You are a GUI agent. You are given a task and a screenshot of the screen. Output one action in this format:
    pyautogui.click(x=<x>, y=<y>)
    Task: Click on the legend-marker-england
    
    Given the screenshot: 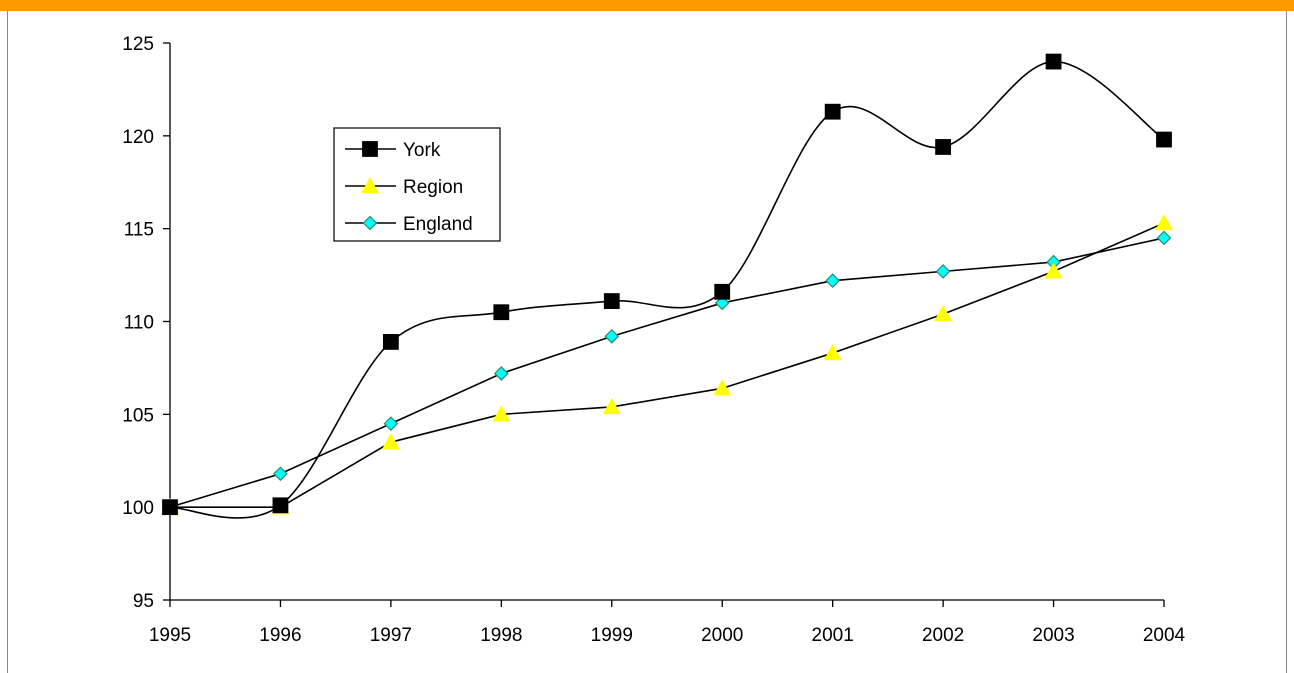 What is the action you would take?
    pyautogui.click(x=370, y=223)
    